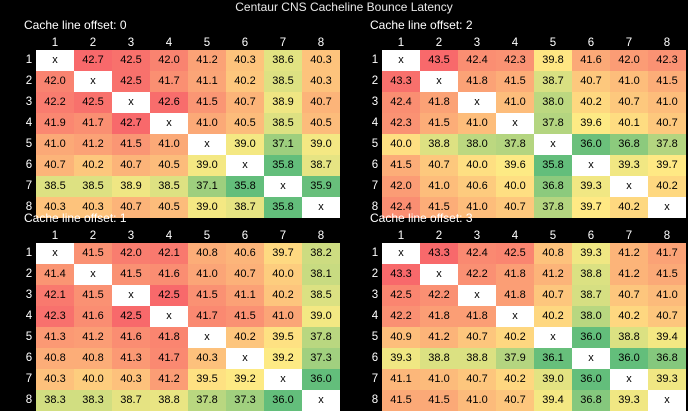 This screenshot has width=688, height=411. What do you see at coordinates (321, 274) in the screenshot?
I see `heatmap-cell: 38.1` at bounding box center [321, 274].